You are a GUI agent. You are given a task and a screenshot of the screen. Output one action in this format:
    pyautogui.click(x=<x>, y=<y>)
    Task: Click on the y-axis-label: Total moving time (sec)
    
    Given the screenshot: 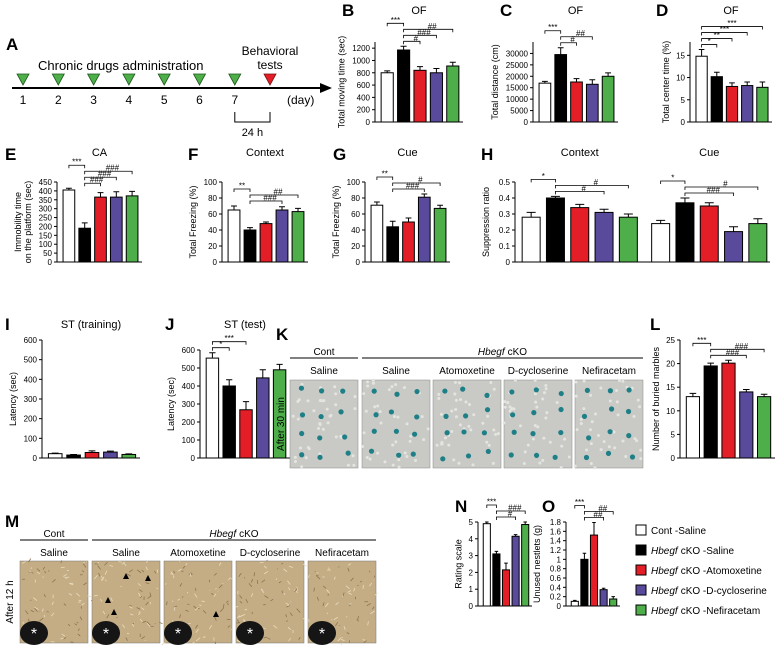 What is the action you would take?
    pyautogui.click(x=342, y=82)
    